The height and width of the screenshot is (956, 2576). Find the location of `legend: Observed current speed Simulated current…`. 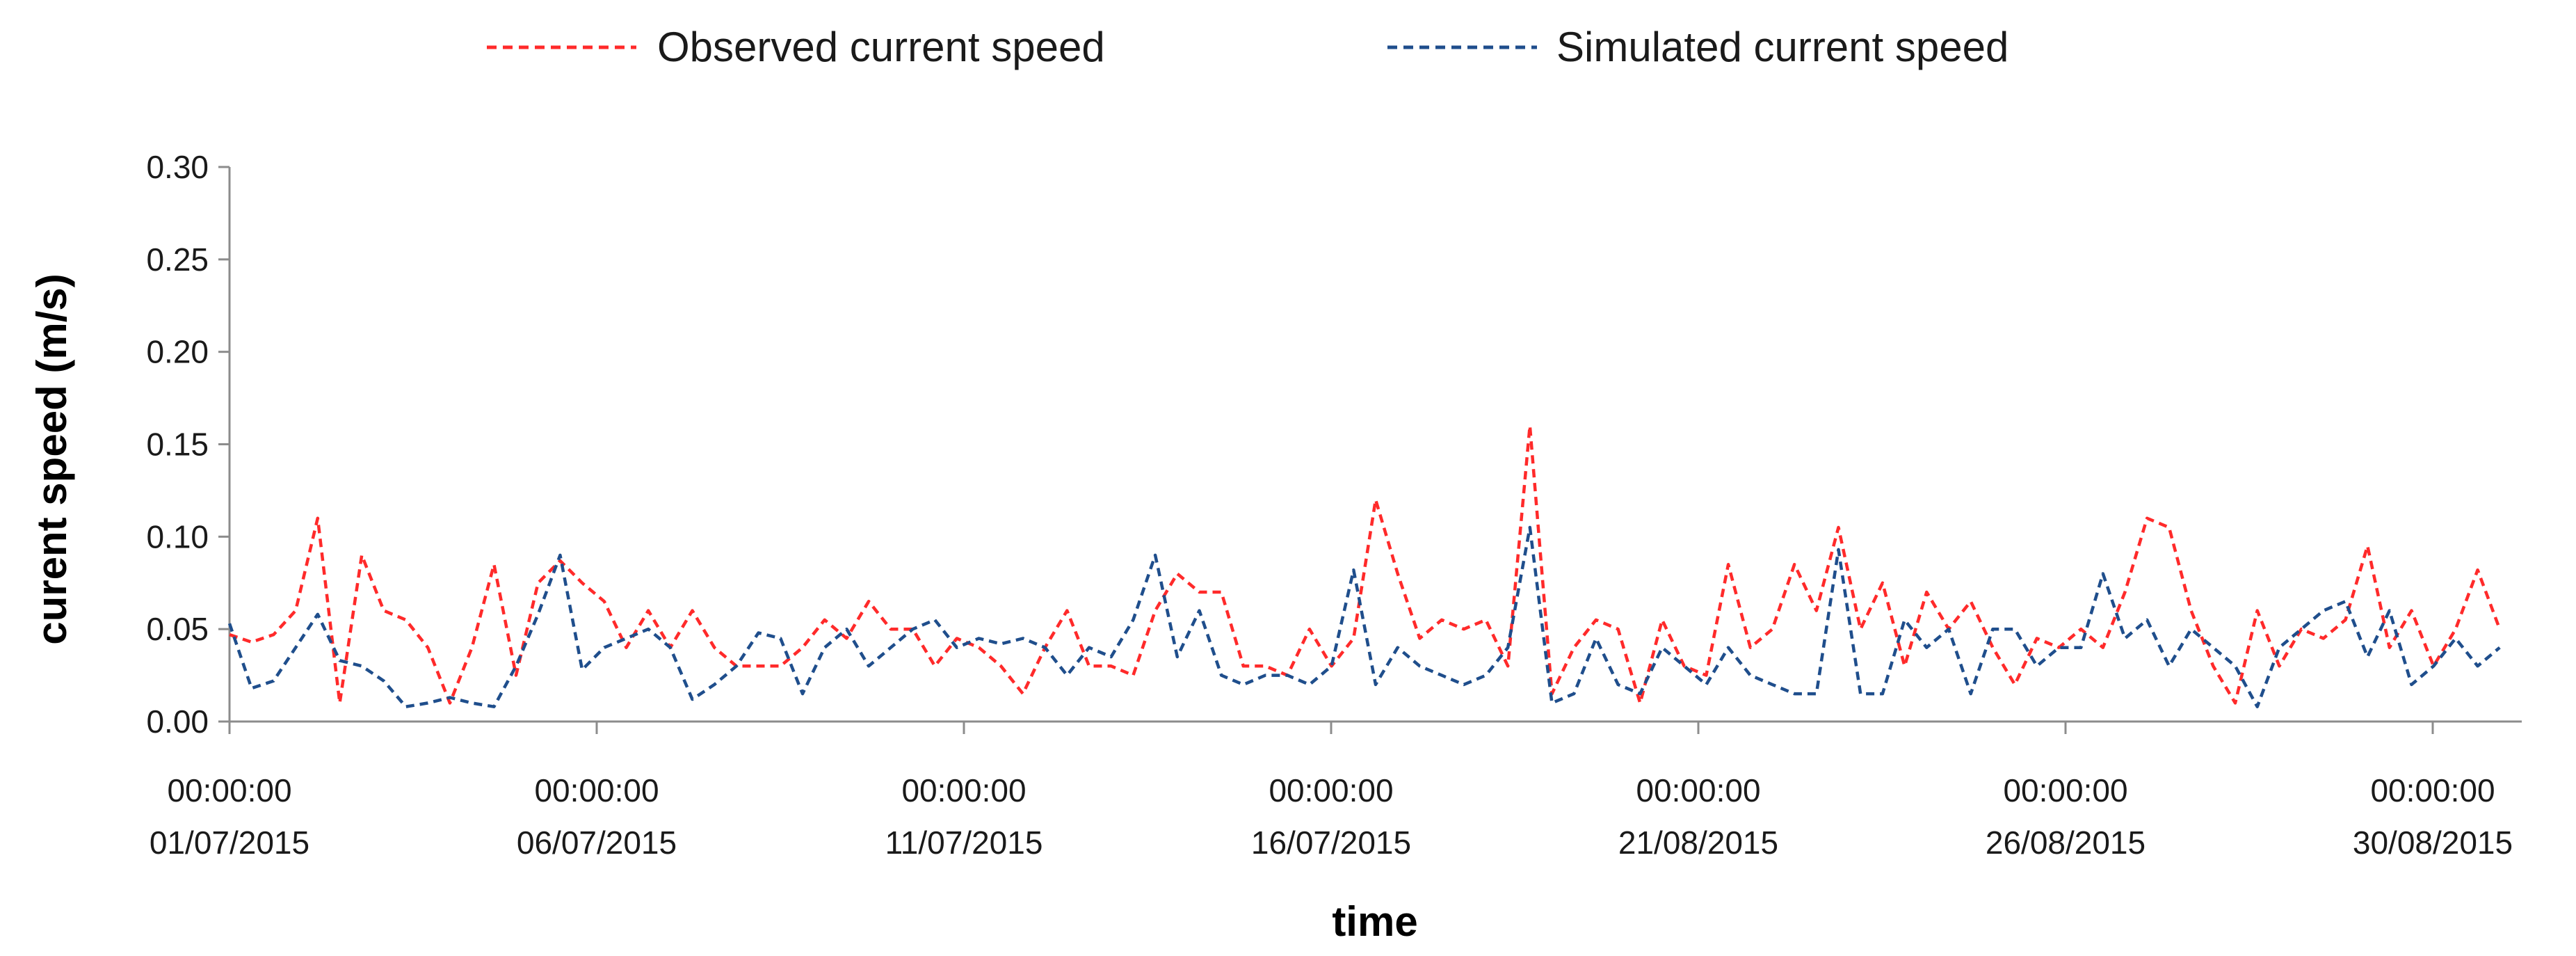

legend: Observed current speed Simulated current… is located at coordinates (1248, 47).